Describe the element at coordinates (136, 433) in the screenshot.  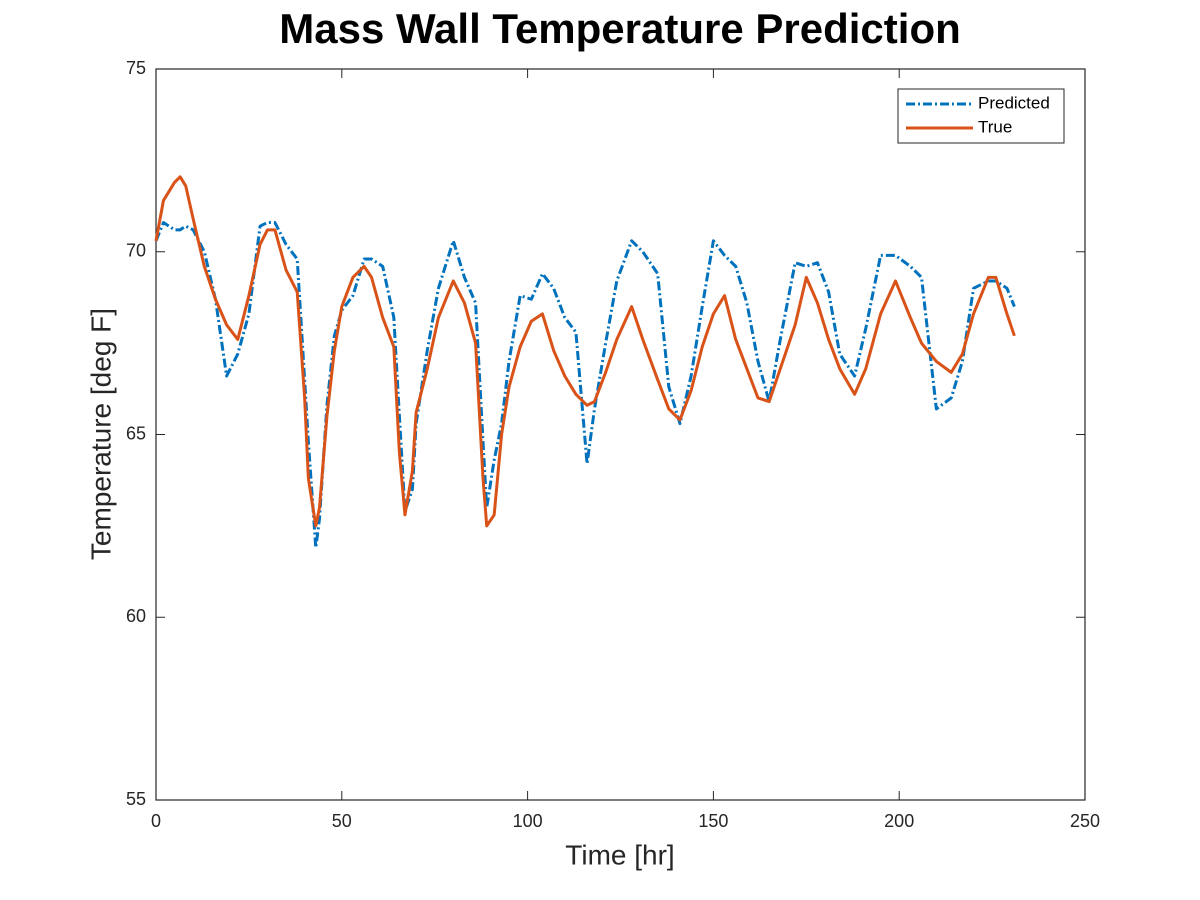
I see `y-tick-label: 65` at that location.